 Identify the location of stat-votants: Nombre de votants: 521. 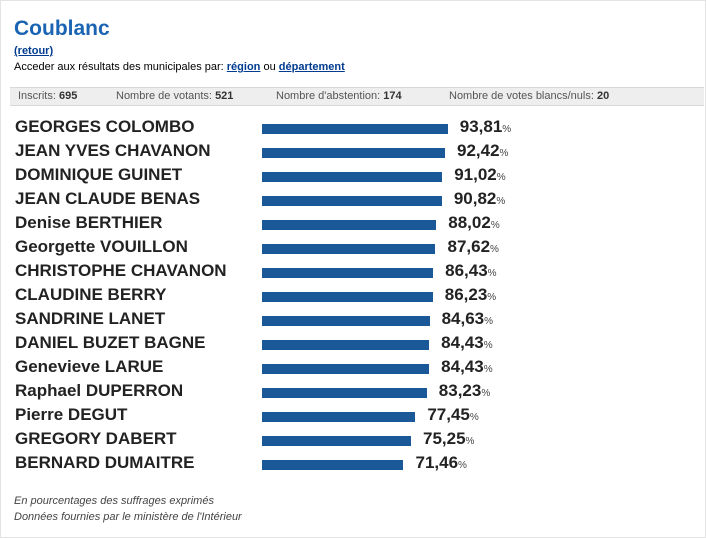
(174, 96).